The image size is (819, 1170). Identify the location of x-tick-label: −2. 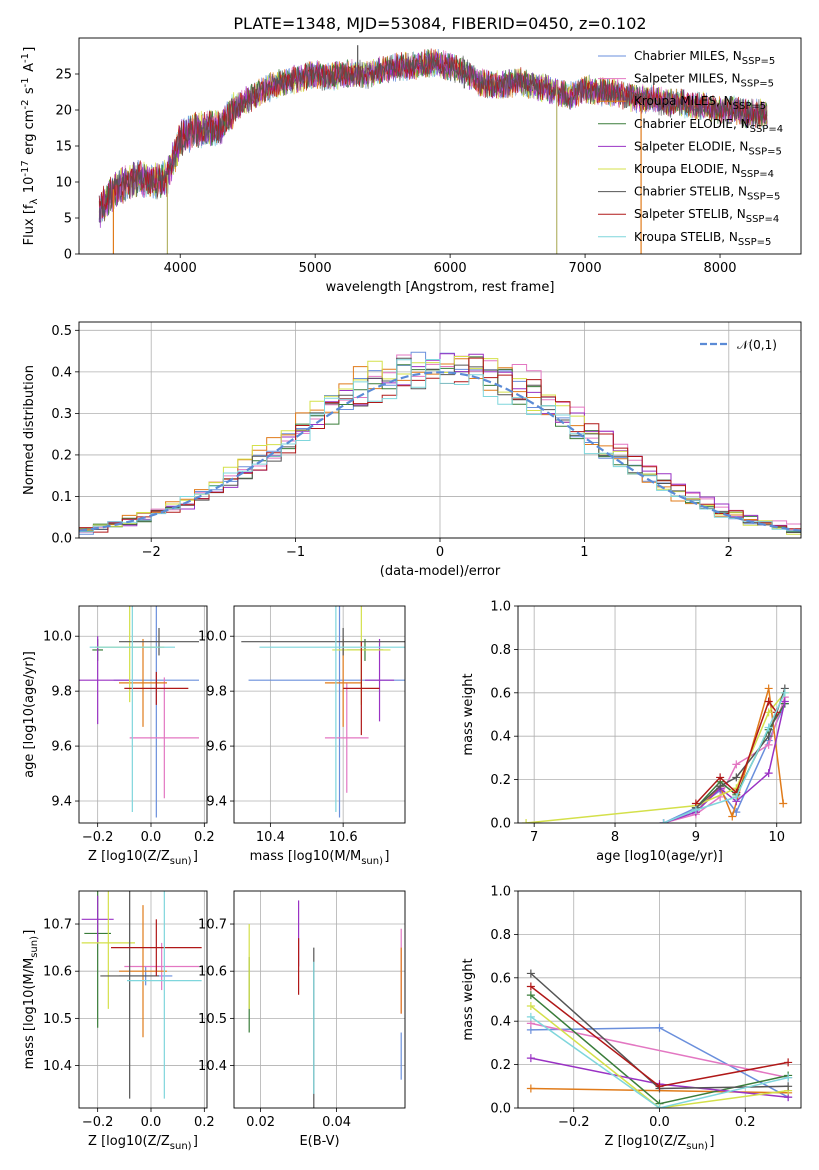
(151, 552).